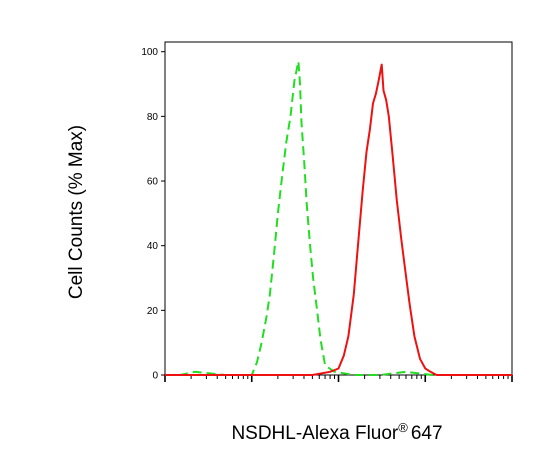  I want to click on y-tick-label: 80, so click(153, 117).